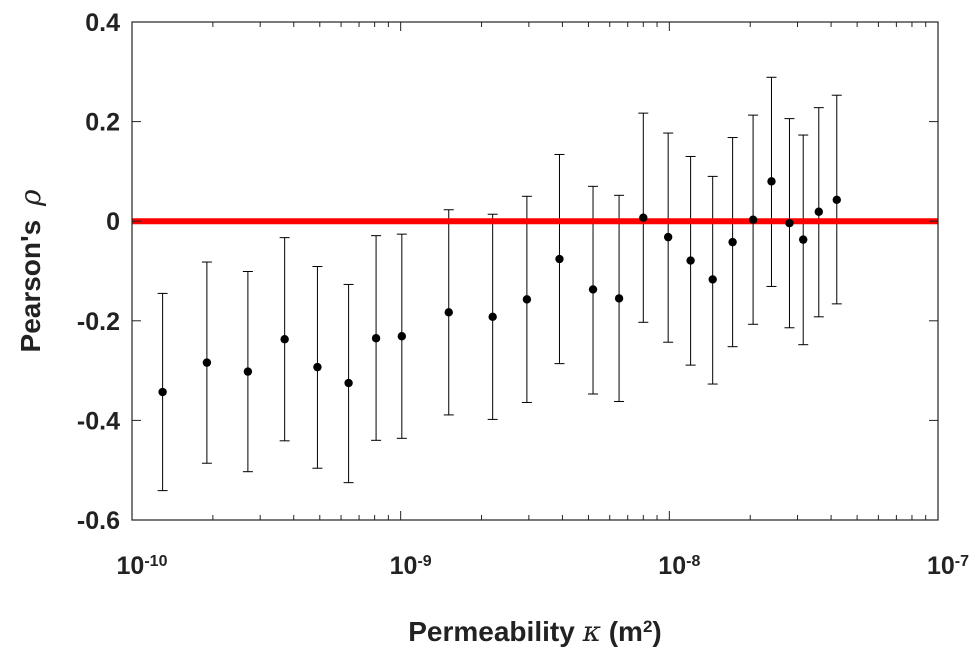  Describe the element at coordinates (424, 561) in the screenshot. I see `x-tick-exponent: -9` at that location.